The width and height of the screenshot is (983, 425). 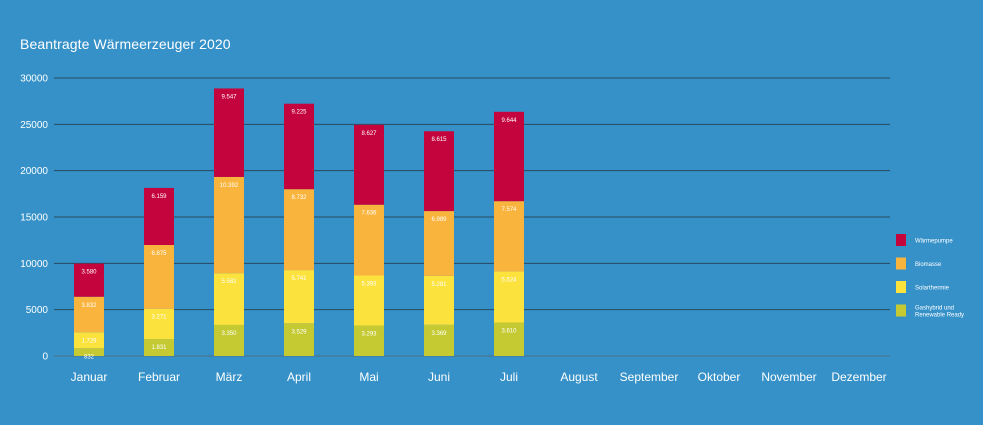 I want to click on data-label: 5.281, so click(x=439, y=285).